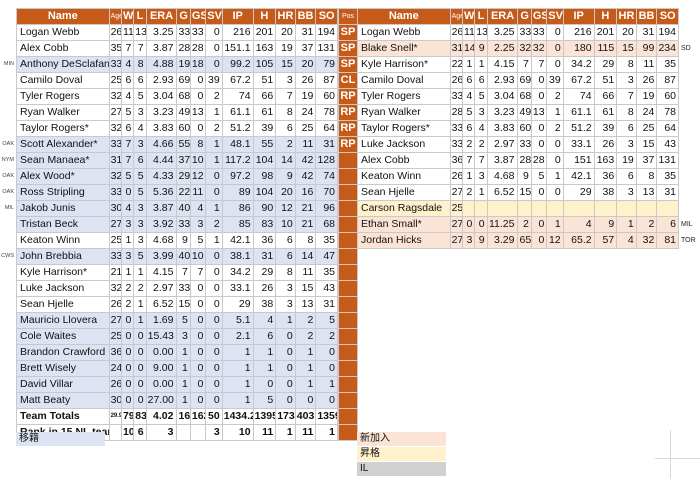 The width and height of the screenshot is (700, 479). What do you see at coordinates (646, 16) in the screenshot?
I see `col-header-bb: BB` at bounding box center [646, 16].